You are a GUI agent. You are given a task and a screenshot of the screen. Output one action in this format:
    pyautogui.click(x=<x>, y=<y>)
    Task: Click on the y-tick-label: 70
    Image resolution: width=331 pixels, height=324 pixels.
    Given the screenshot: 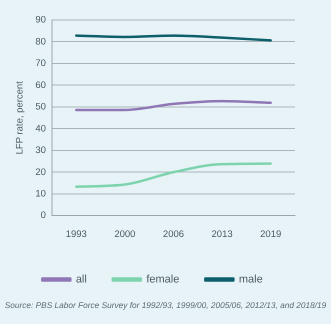 What is the action you would take?
    pyautogui.click(x=40, y=64)
    